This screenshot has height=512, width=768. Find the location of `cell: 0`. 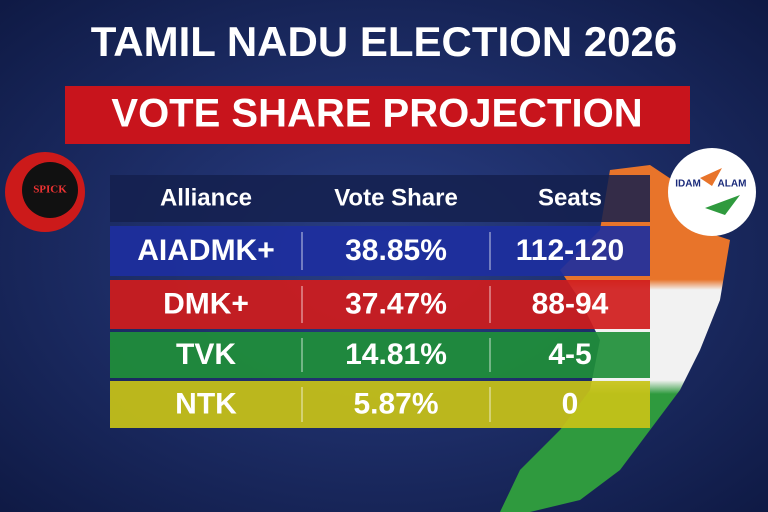

cell: 0 is located at coordinates (570, 403).